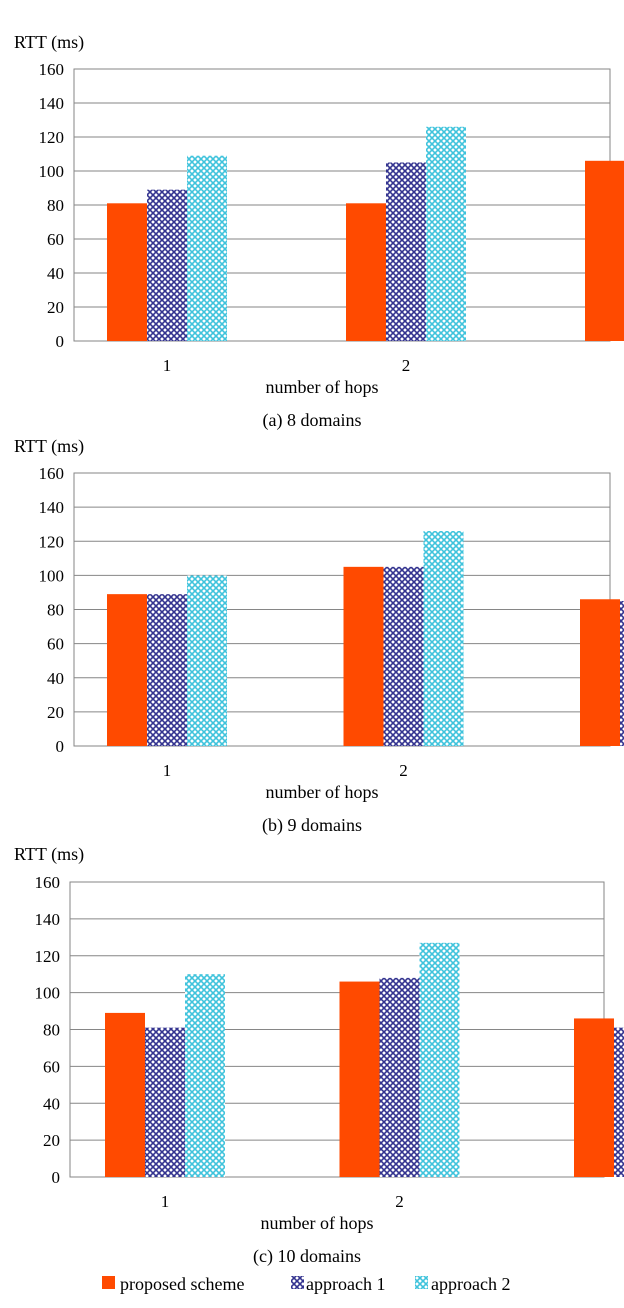 This screenshot has height=1308, width=624. What do you see at coordinates (312, 825) in the screenshot?
I see `chart-caption: (b) 9 domains` at bounding box center [312, 825].